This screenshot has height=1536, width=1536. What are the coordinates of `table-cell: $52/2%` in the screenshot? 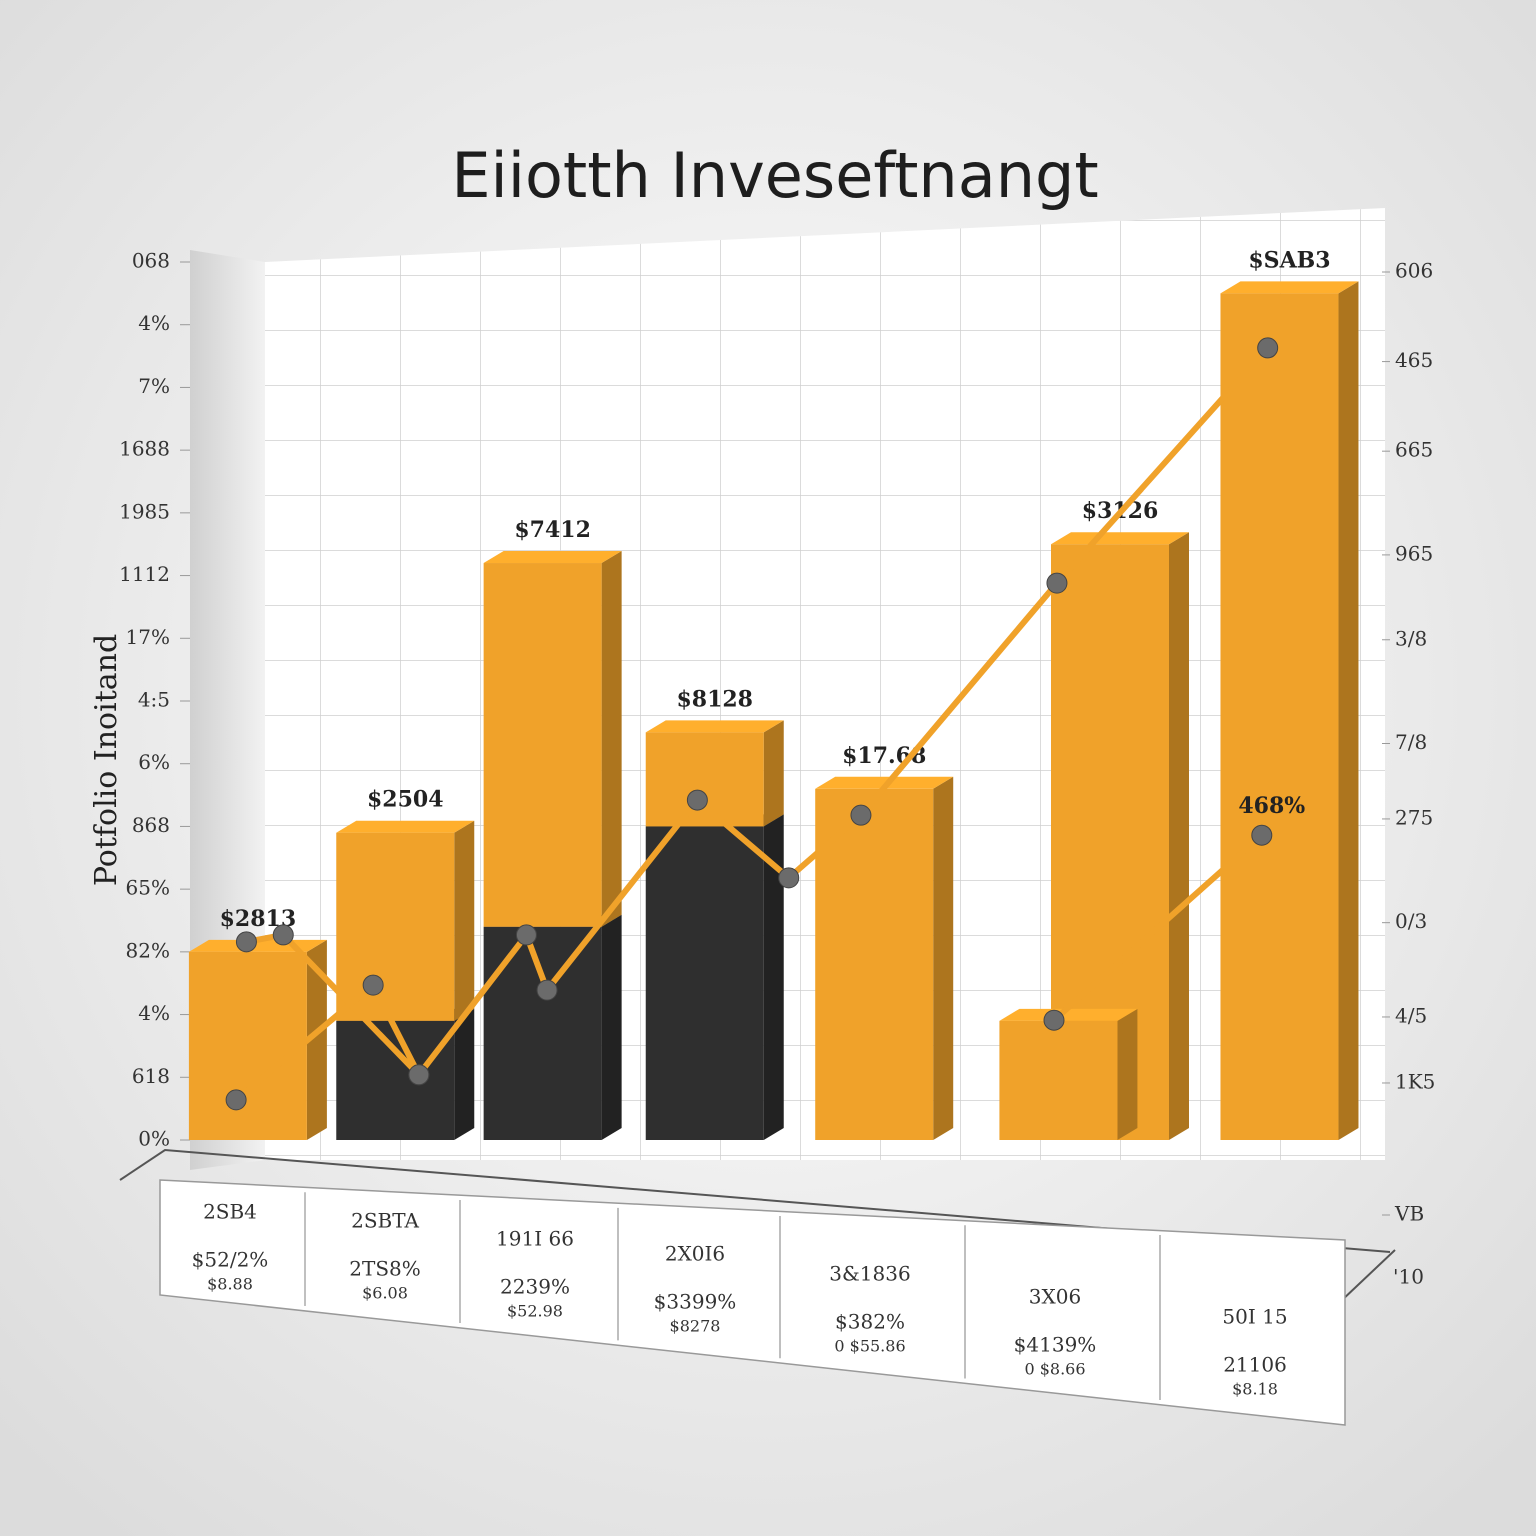 It's located at (230, 1260).